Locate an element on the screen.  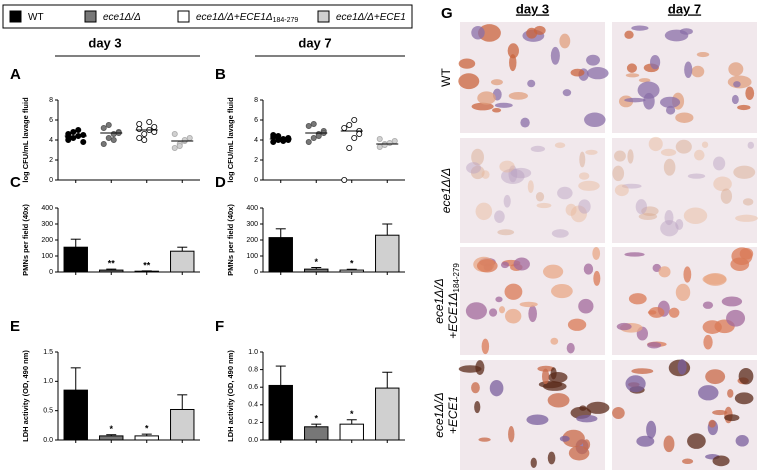
legend-label: ece1Δ/Δ is located at coordinates (122, 17).